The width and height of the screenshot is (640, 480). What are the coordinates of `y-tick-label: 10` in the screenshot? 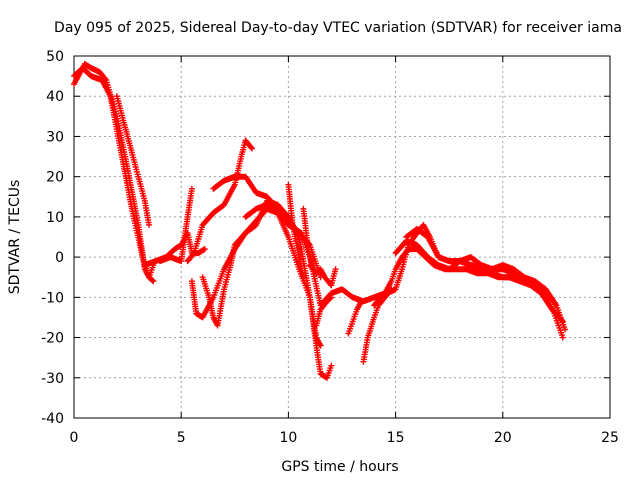 It's located at (55, 218).